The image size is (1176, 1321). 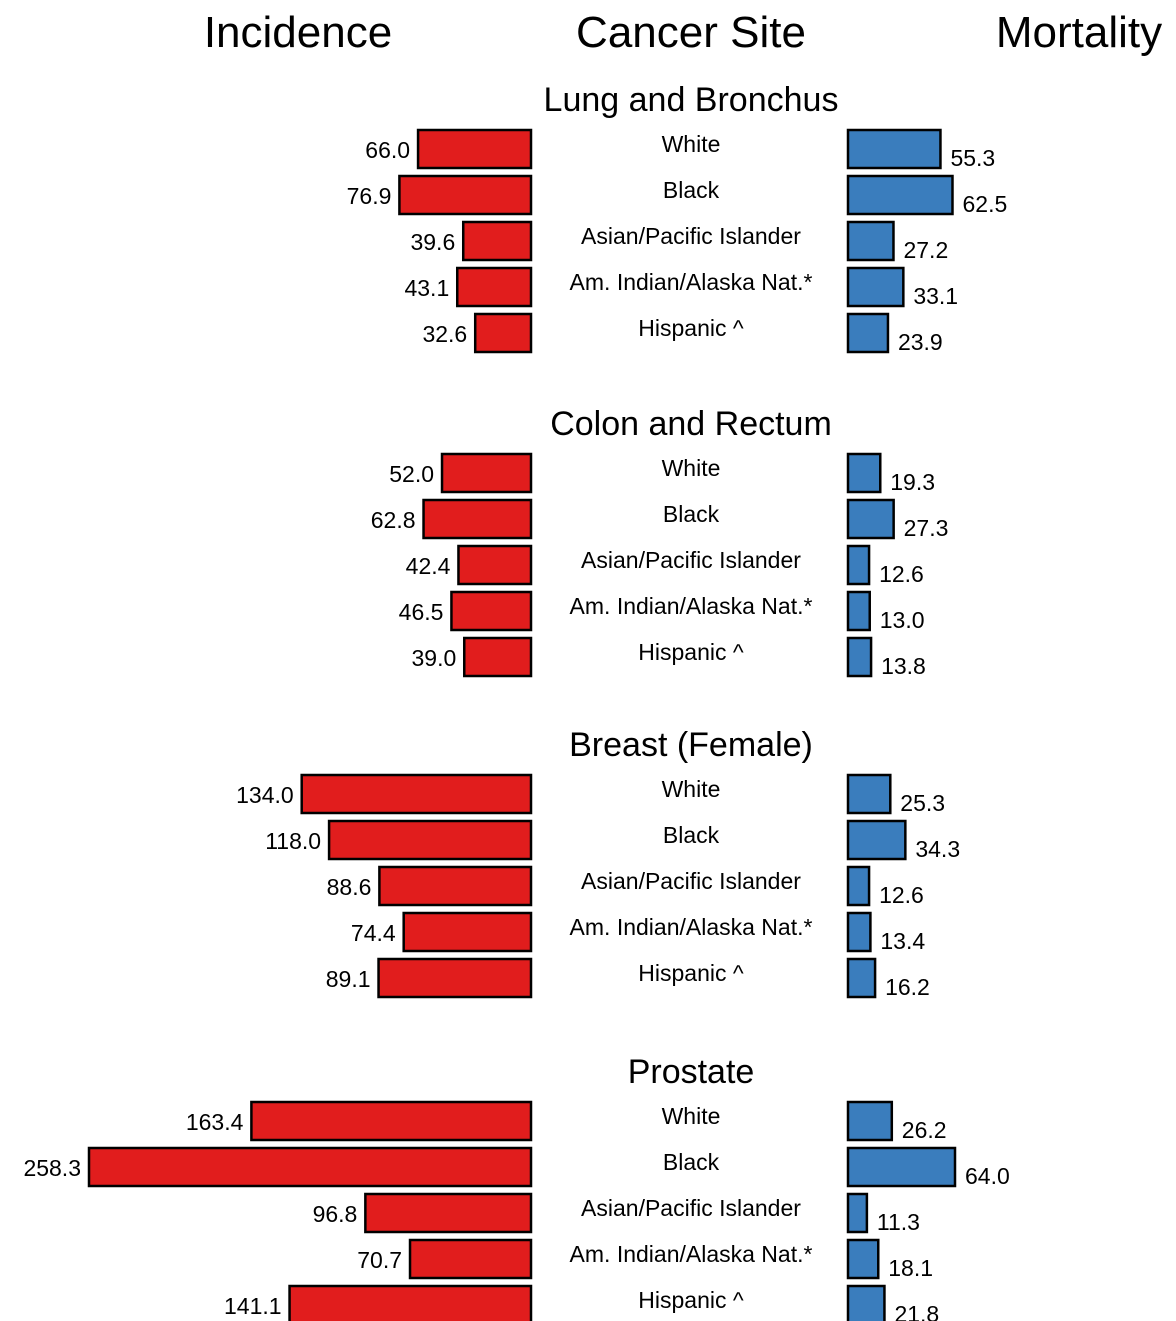 I want to click on incidence-value-label: 163.4, so click(x=215, y=1122).